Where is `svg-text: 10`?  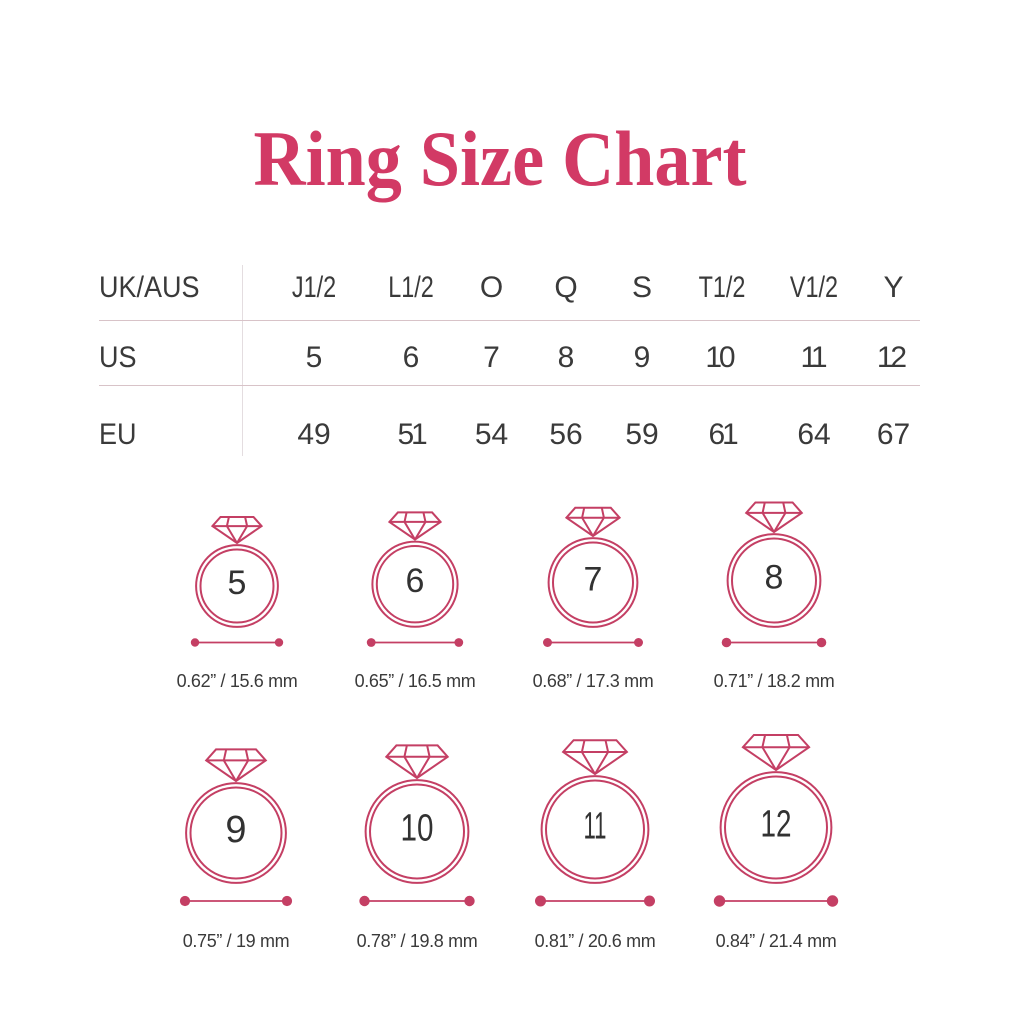 svg-text: 10 is located at coordinates (417, 829).